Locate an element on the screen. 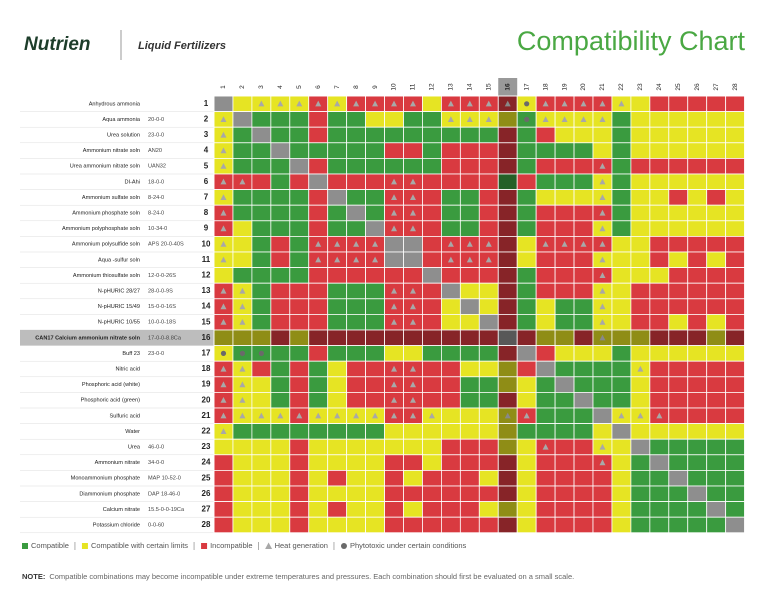 The height and width of the screenshot is (594, 768). row-number: 21 is located at coordinates (206, 415).